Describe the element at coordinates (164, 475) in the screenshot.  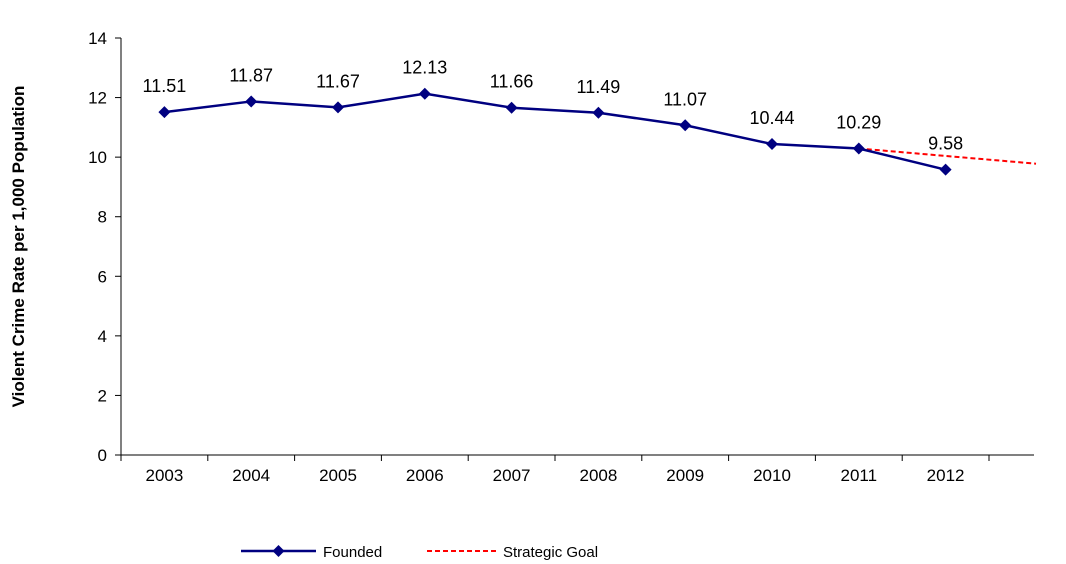
I see `x-tick-label: 2003` at that location.